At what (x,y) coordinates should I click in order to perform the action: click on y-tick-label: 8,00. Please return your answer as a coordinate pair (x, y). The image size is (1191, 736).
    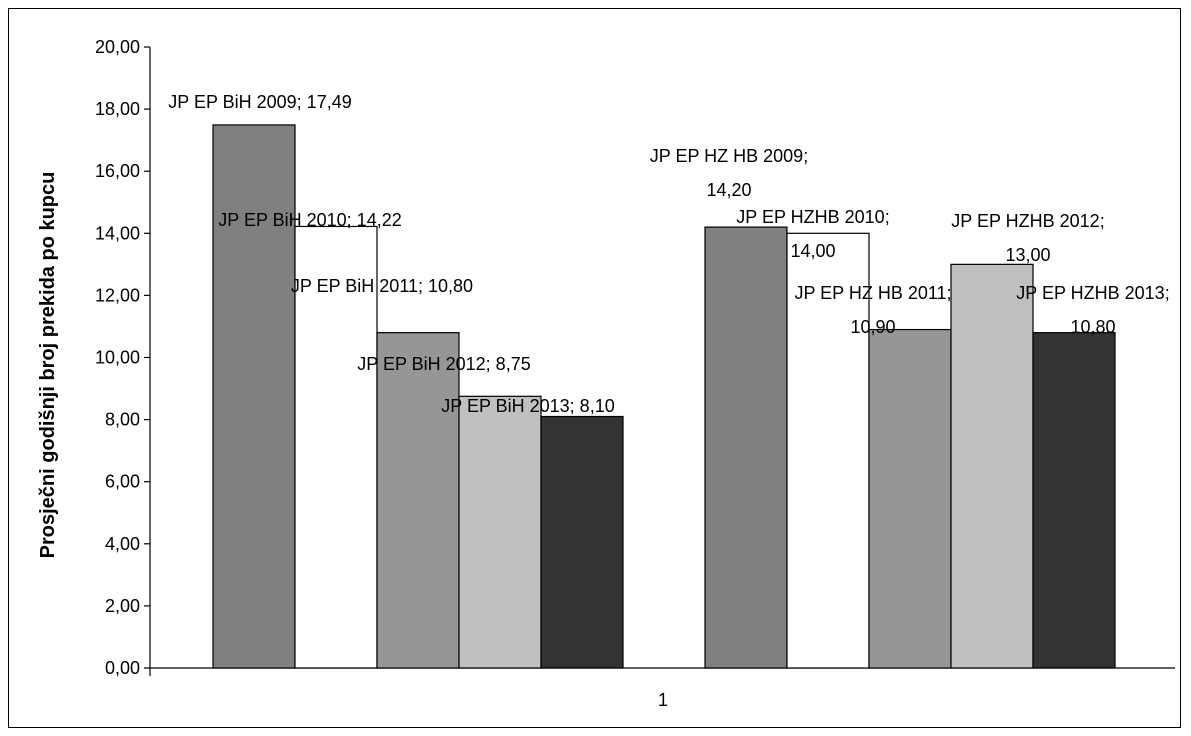
    Looking at the image, I should click on (122, 420).